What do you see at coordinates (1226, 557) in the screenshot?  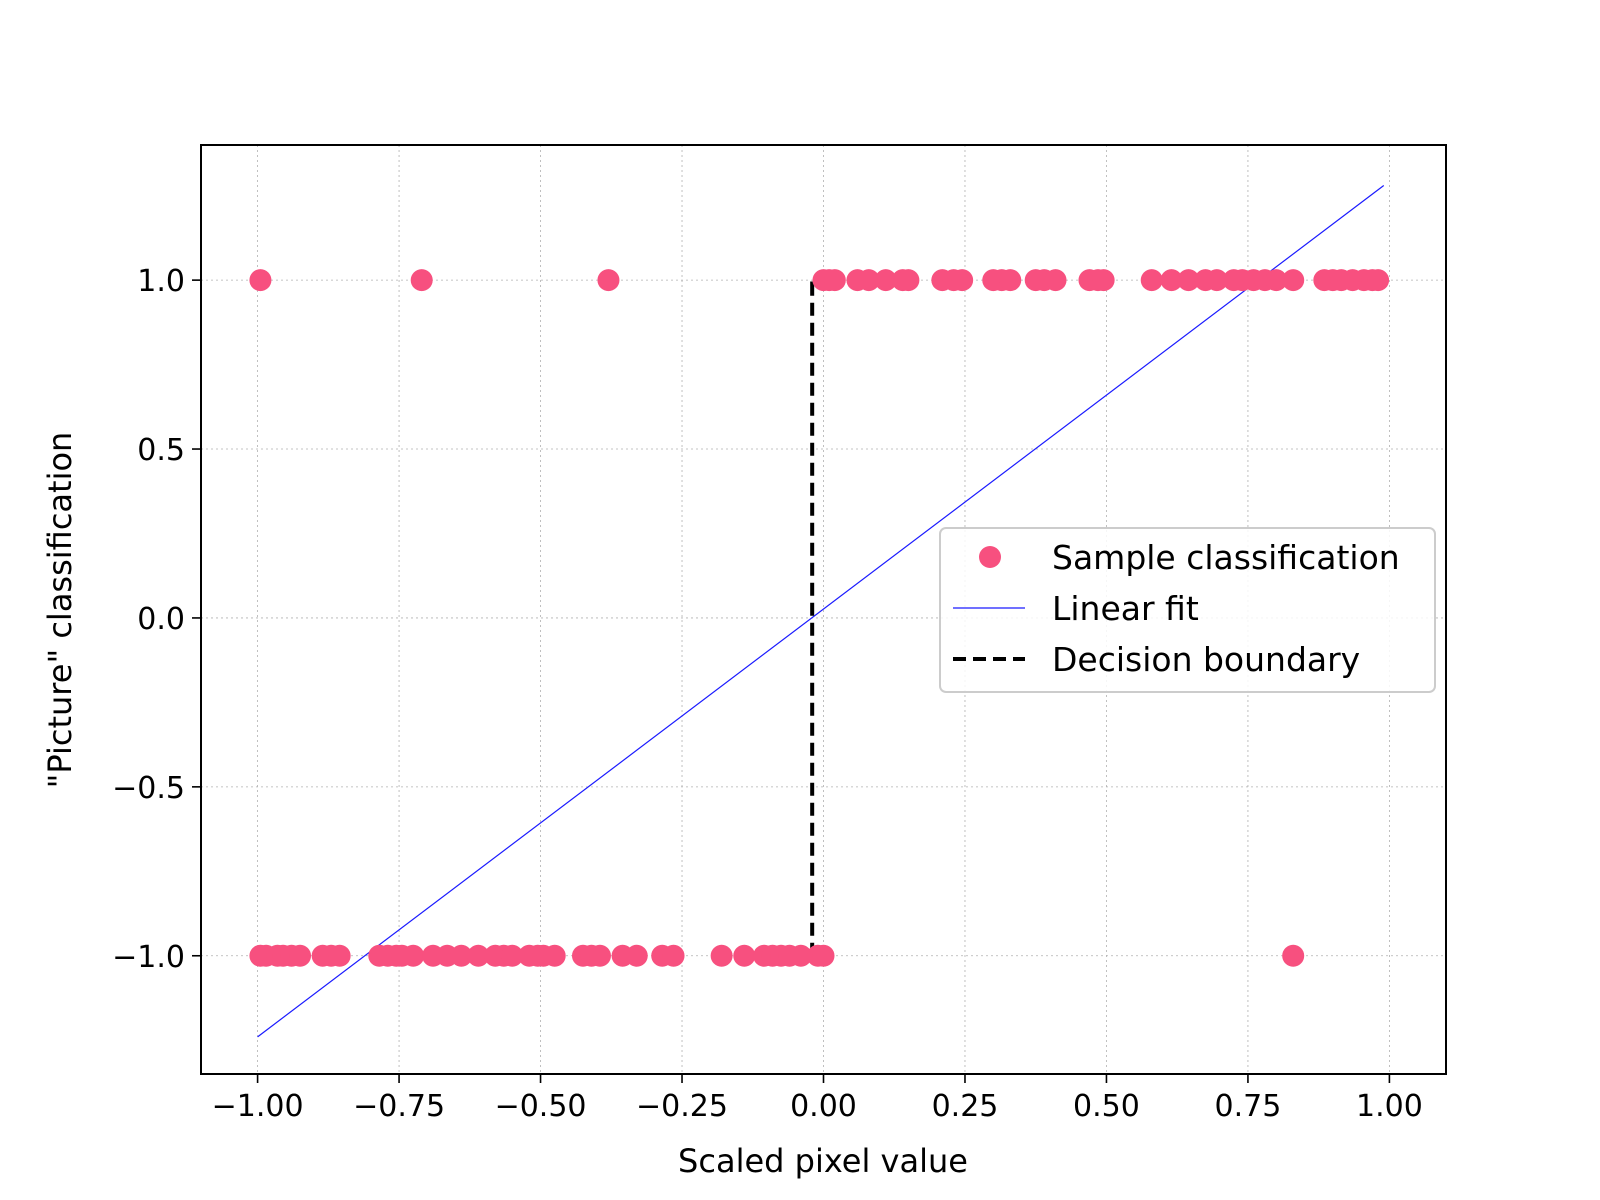 I see `legend-label: Sample classification` at bounding box center [1226, 557].